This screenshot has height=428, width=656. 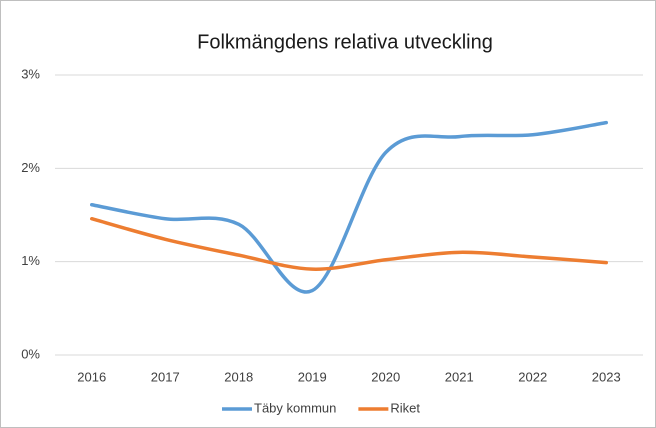 I want to click on x-tick-label: 2016, so click(x=91, y=376).